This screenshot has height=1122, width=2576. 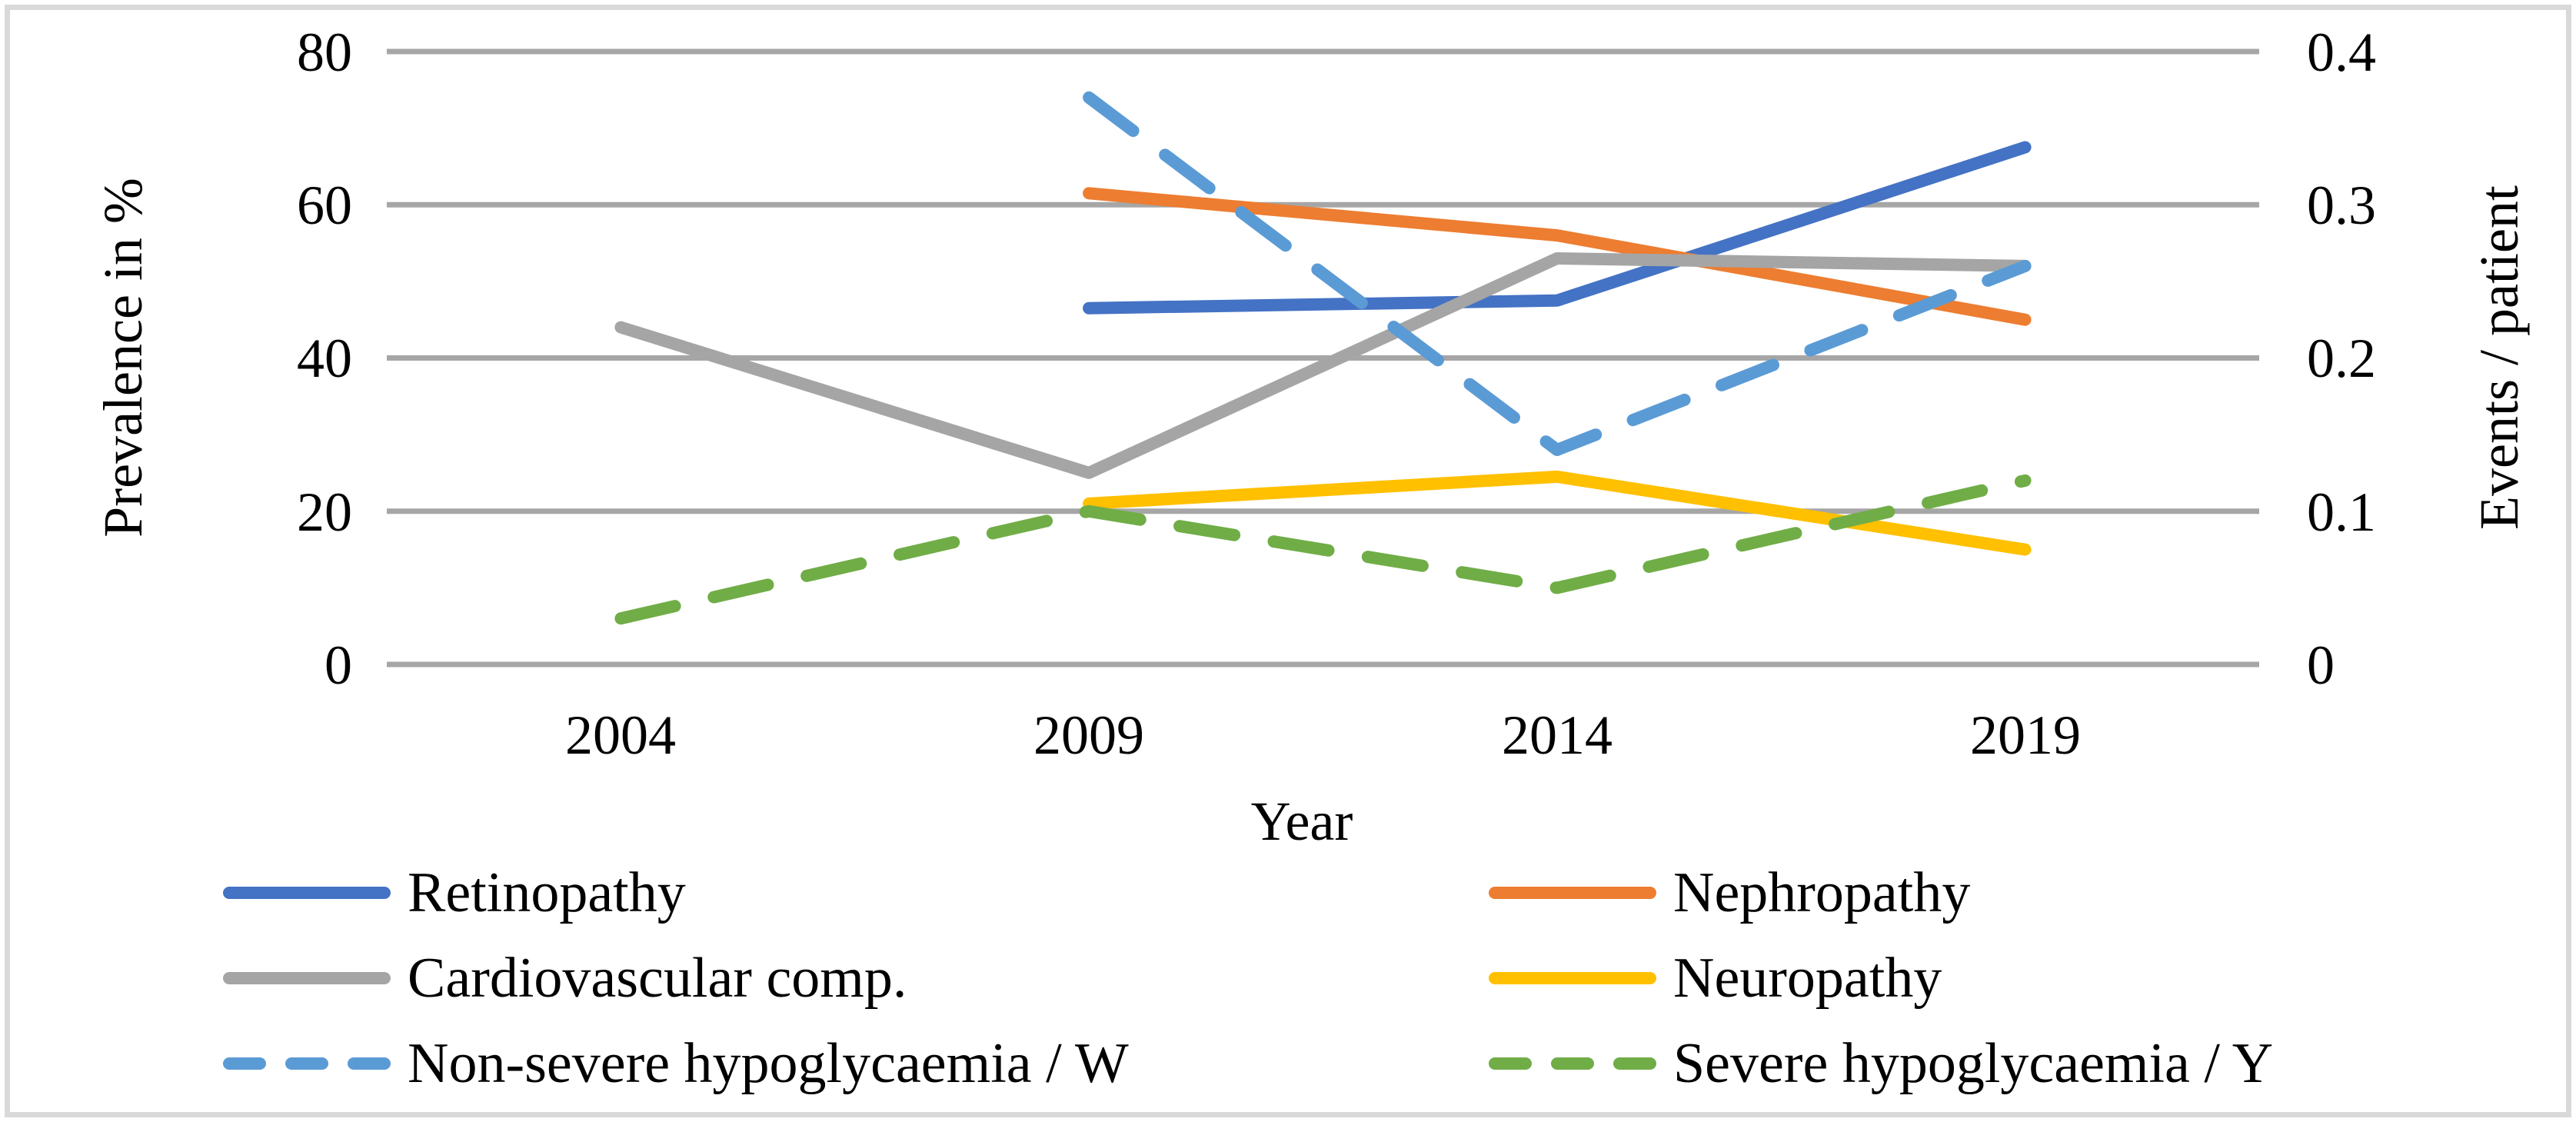 What do you see at coordinates (2321, 665) in the screenshot?
I see `y-right-tick-0: 0` at bounding box center [2321, 665].